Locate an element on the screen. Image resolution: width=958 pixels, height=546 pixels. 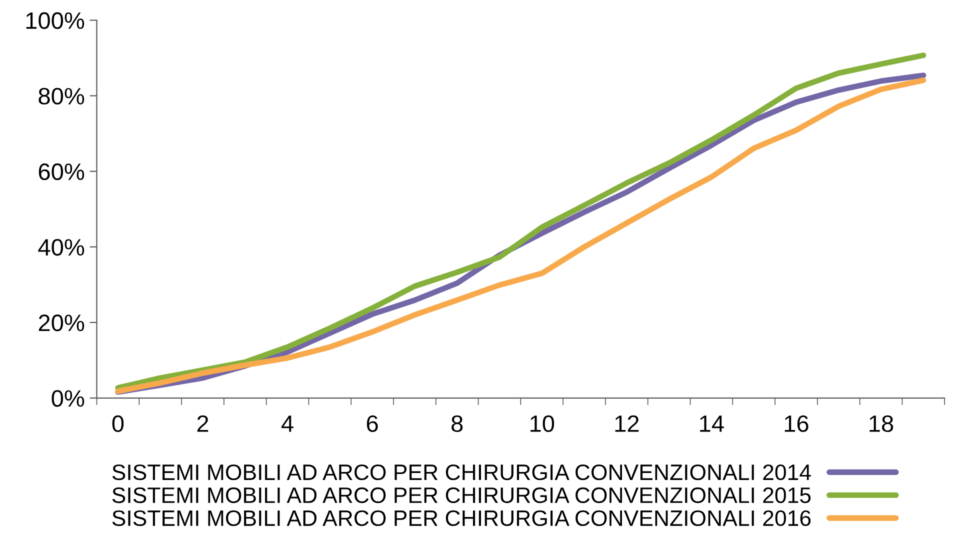
x-tick-label: 10 is located at coordinates (542, 423).